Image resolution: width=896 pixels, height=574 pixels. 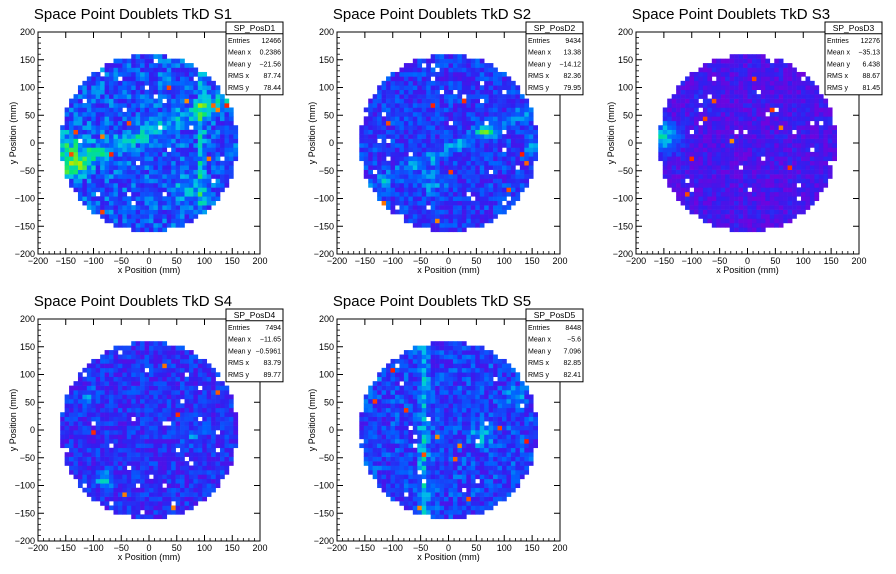 What do you see at coordinates (628, 115) in the screenshot?
I see `y-tick-label: 50` at bounding box center [628, 115].